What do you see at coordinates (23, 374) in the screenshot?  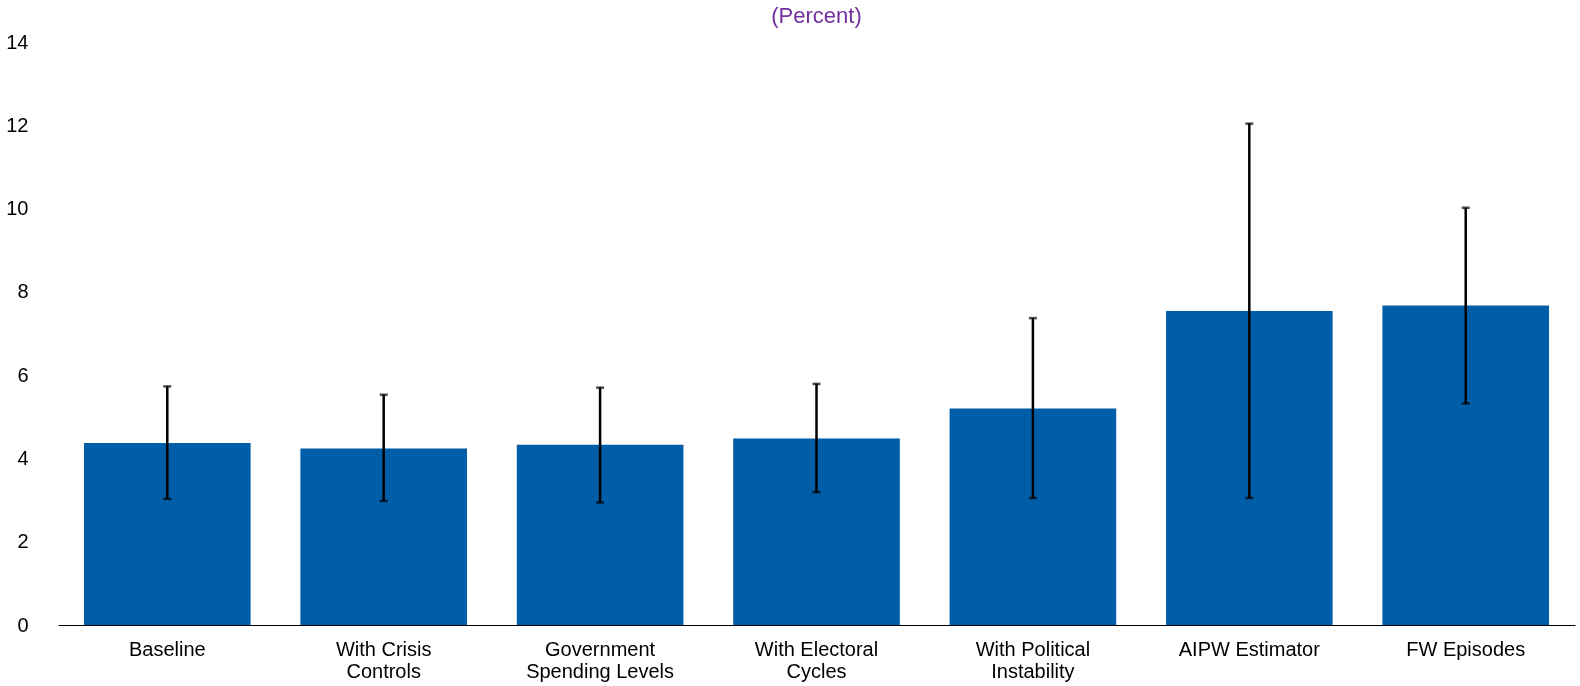 I see `y-tick-label: 6` at bounding box center [23, 374].